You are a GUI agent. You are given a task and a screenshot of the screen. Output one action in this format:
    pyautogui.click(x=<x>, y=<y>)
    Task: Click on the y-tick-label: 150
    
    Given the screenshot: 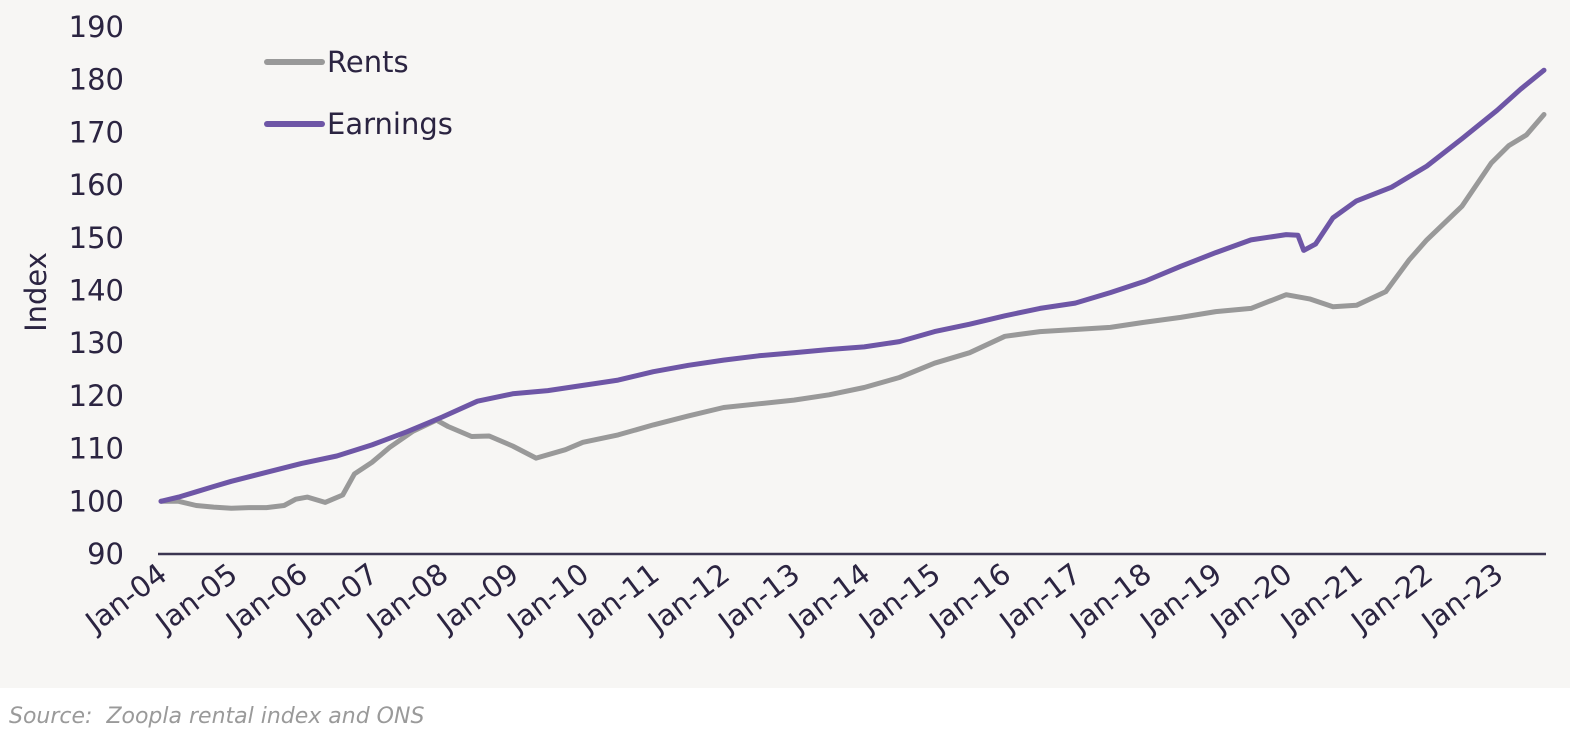 What is the action you would take?
    pyautogui.click(x=96, y=238)
    